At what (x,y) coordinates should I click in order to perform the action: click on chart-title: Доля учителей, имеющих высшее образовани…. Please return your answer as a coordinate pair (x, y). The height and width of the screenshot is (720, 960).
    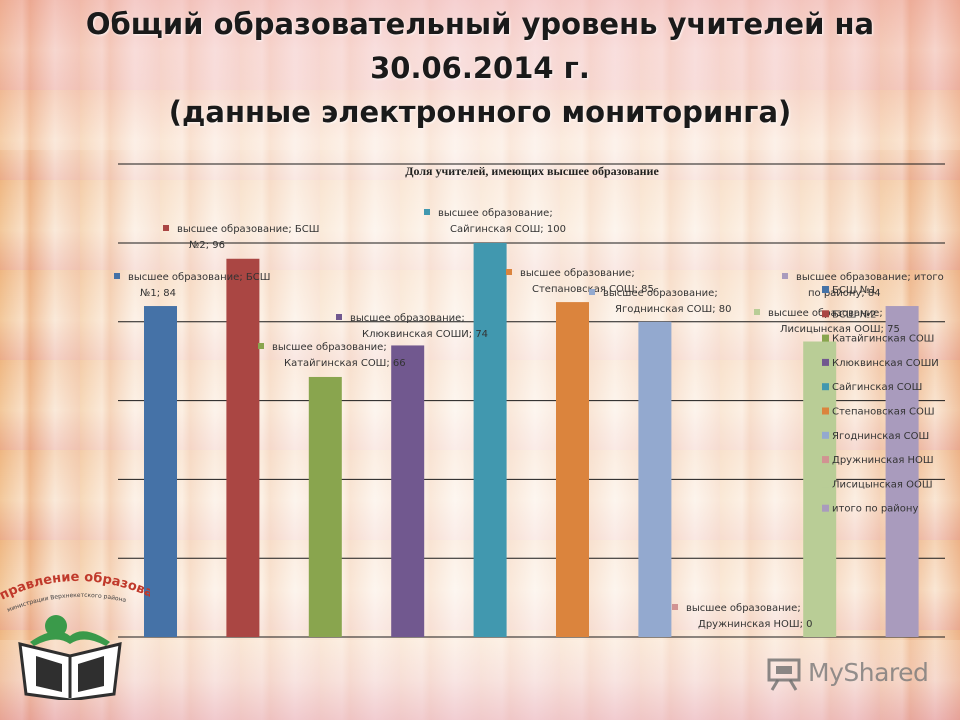
    Looking at the image, I should click on (532, 171).